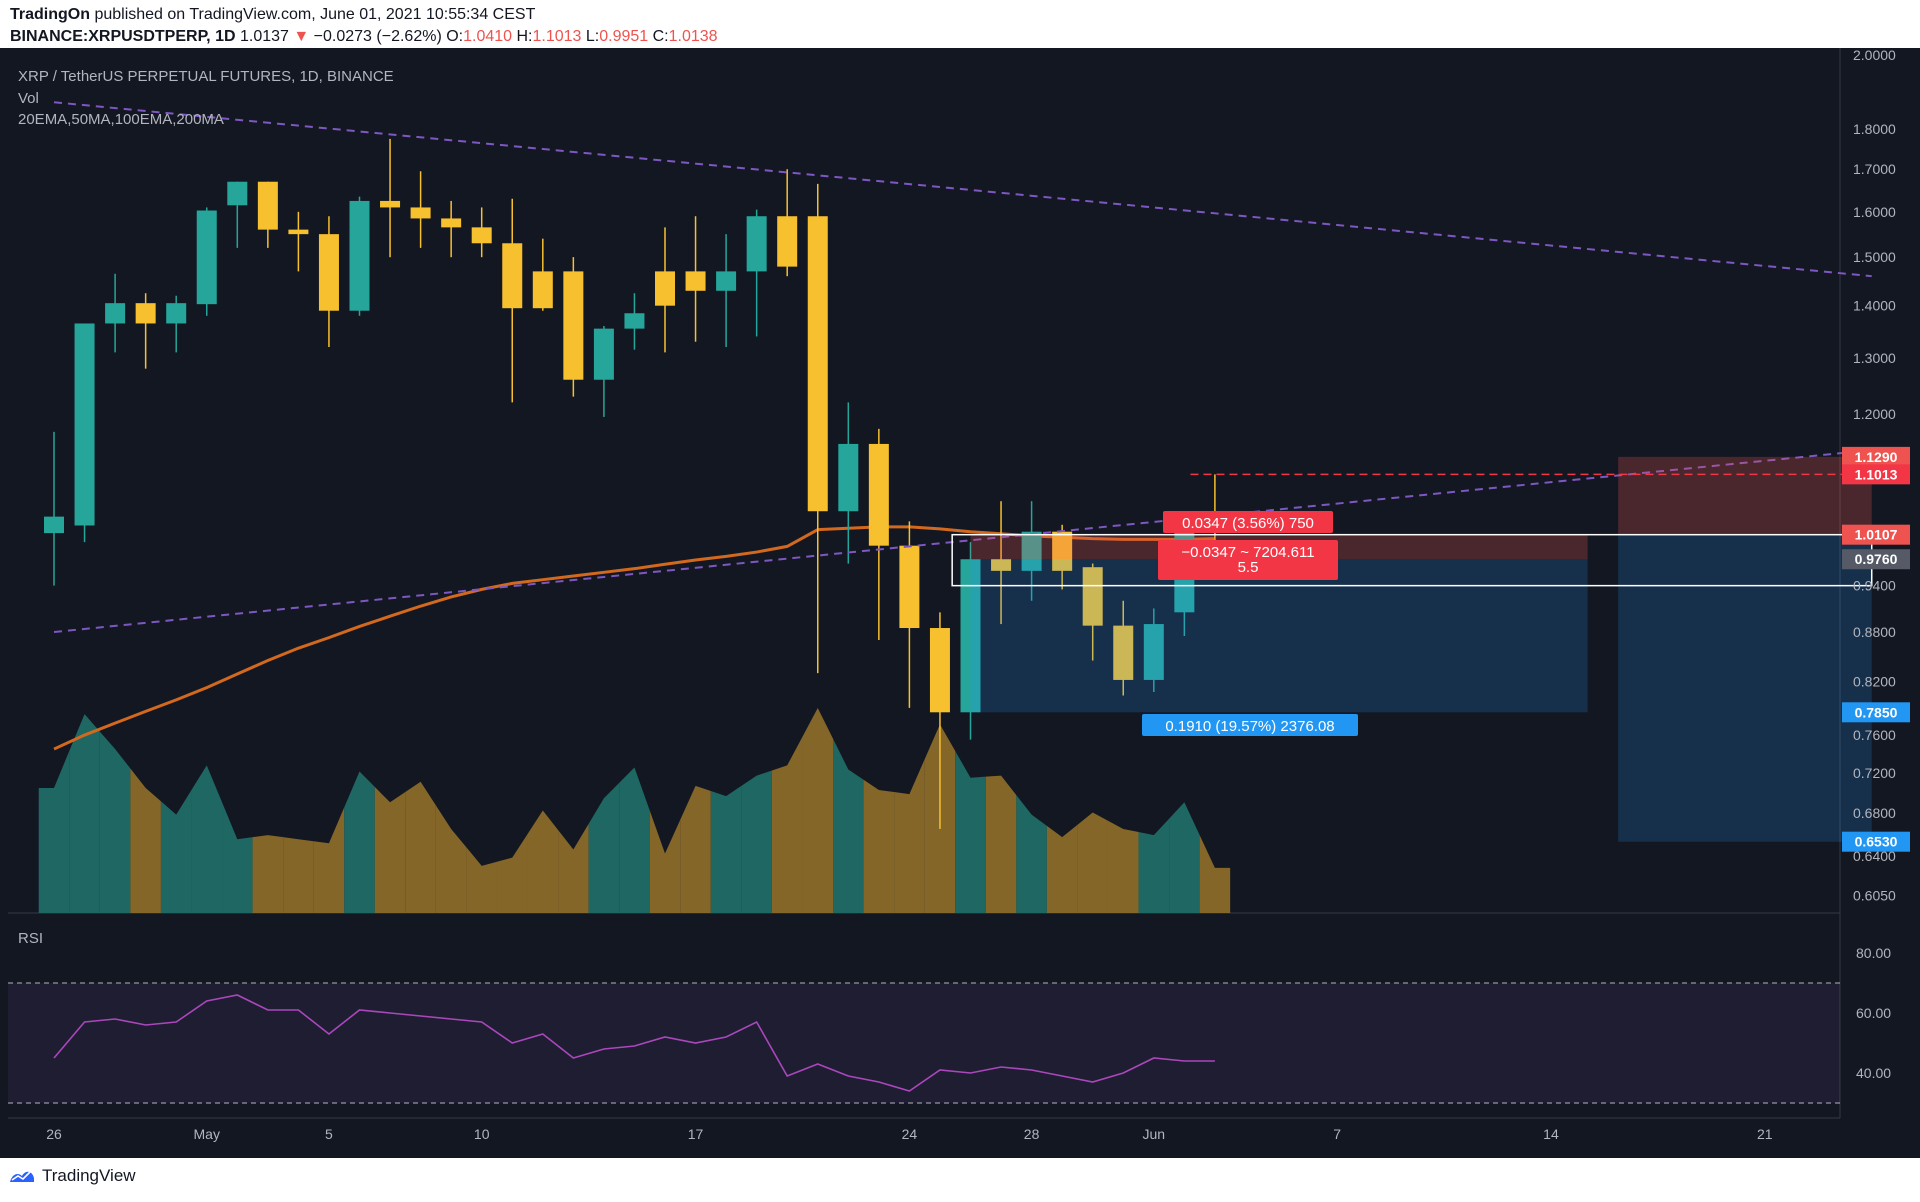 The image size is (1920, 1202). What do you see at coordinates (1765, 1134) in the screenshot?
I see `time-tick-label: 21` at bounding box center [1765, 1134].